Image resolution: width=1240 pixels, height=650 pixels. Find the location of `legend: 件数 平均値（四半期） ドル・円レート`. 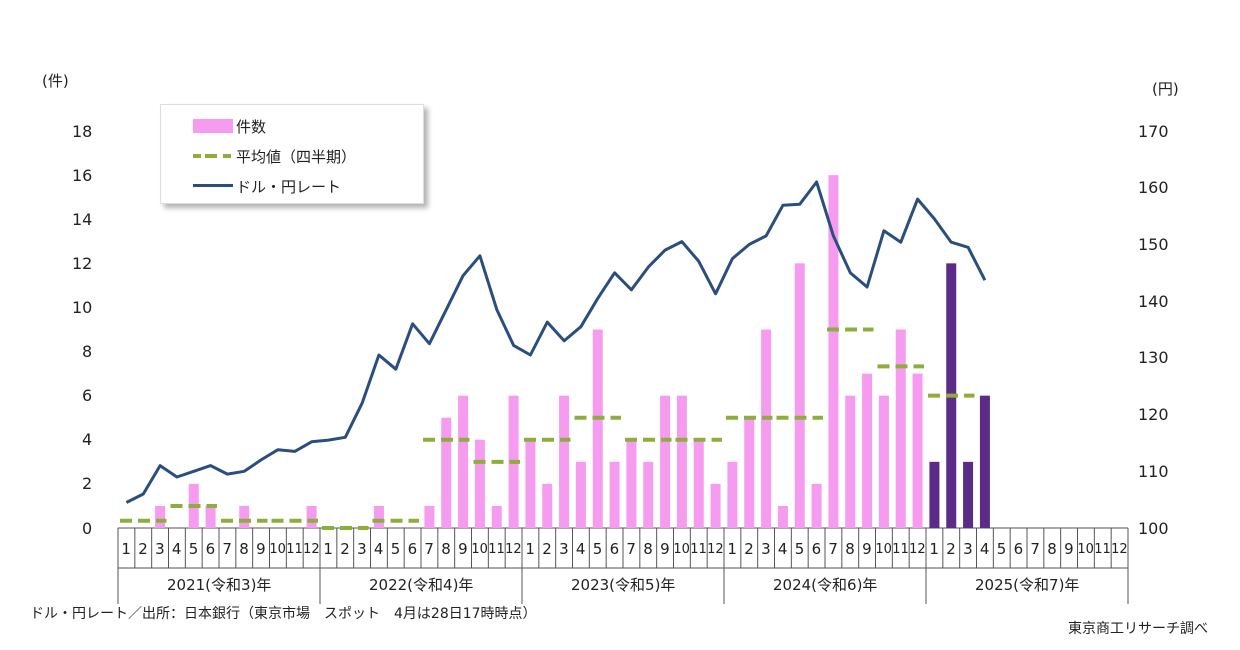

legend: 件数 平均値（四半期） ドル・円レート is located at coordinates (292, 154).